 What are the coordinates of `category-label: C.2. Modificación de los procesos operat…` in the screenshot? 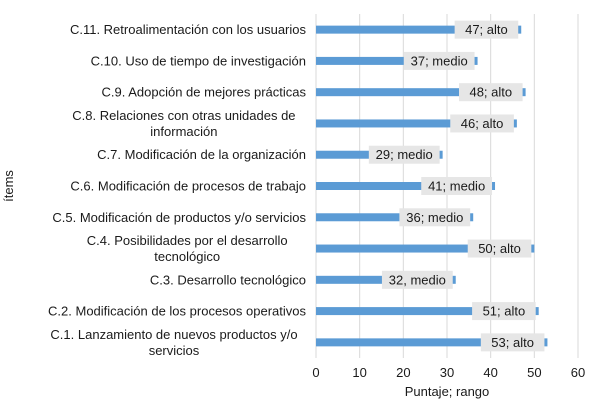 It's located at (177, 311).